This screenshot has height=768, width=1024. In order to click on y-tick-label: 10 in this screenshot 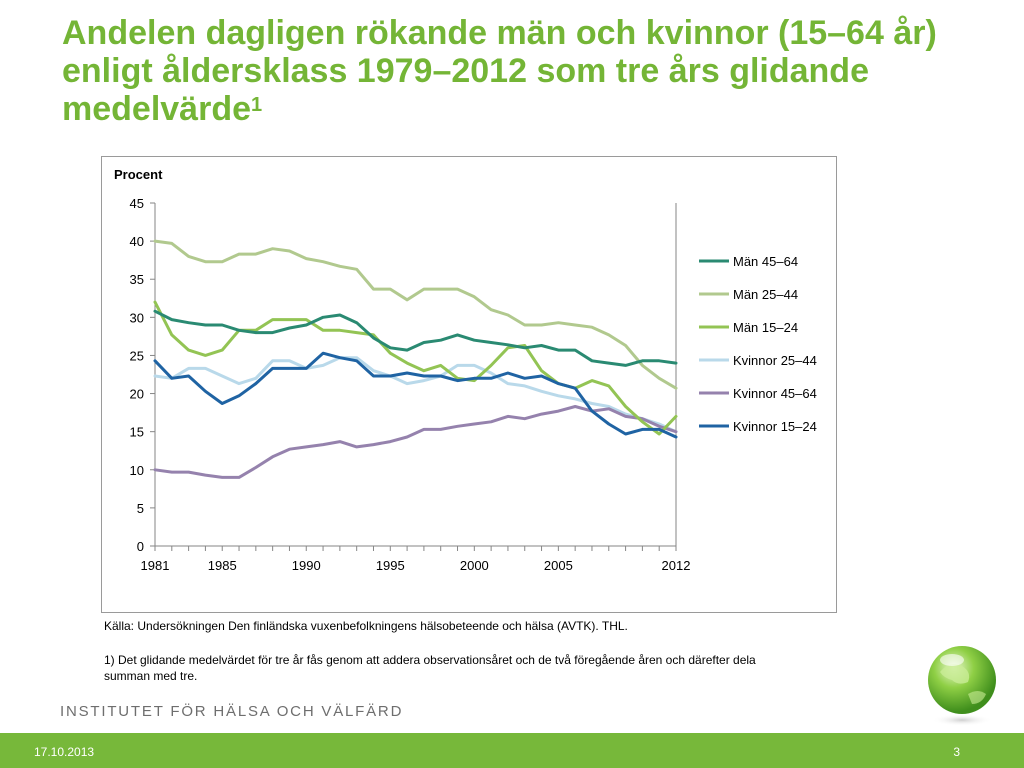, I will do `click(137, 470)`.